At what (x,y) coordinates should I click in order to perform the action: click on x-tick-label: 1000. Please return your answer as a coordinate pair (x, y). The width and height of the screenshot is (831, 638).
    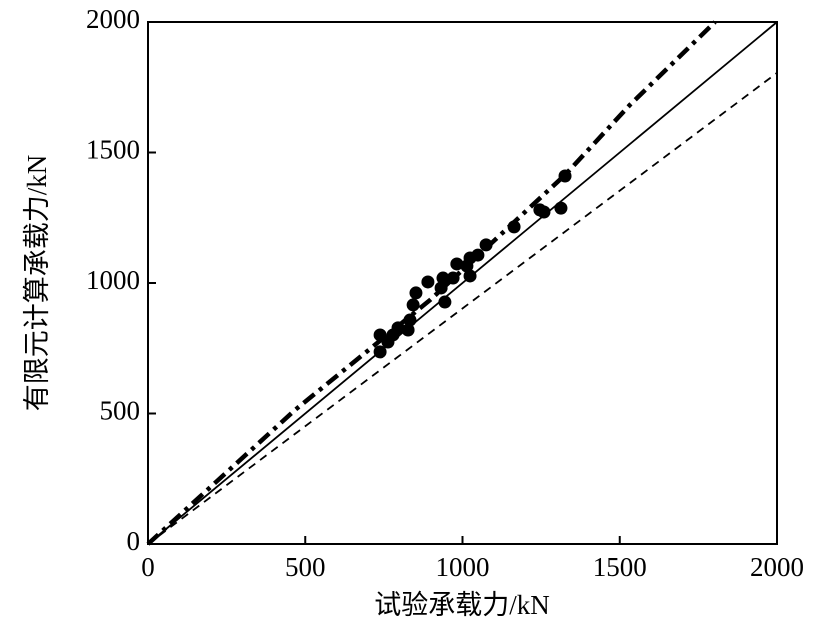
    Looking at the image, I should click on (463, 567).